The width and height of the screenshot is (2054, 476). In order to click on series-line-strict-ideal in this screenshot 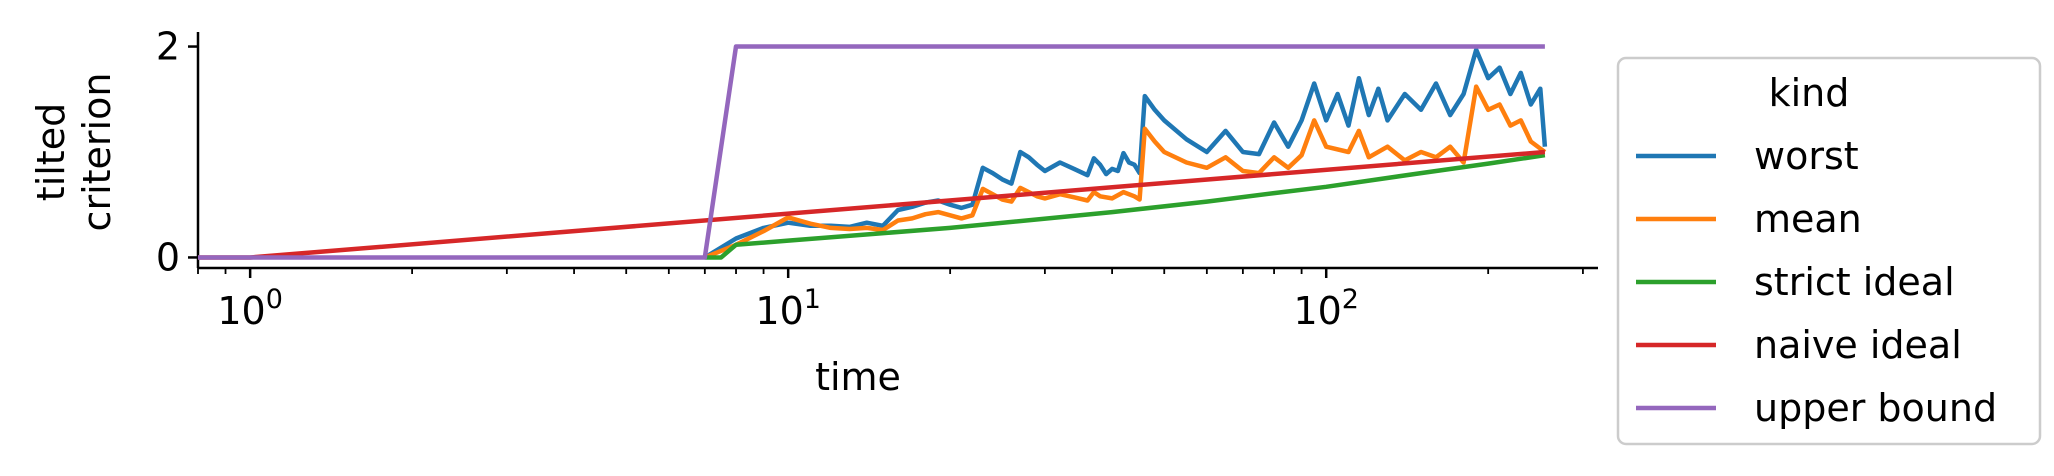, I will do `click(1125, 206)`.